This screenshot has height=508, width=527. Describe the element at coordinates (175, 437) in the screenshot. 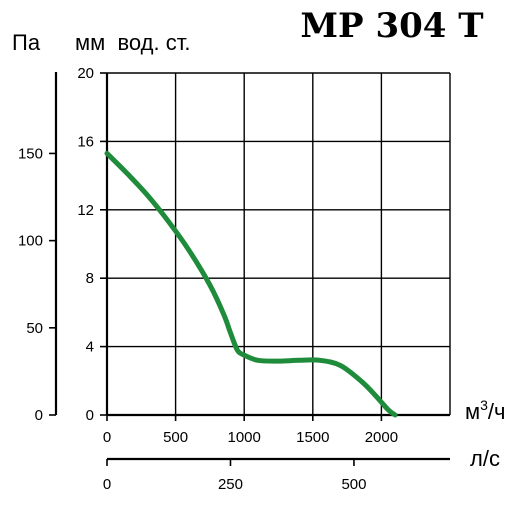

I see `x-tick-label-m3h: 500` at that location.